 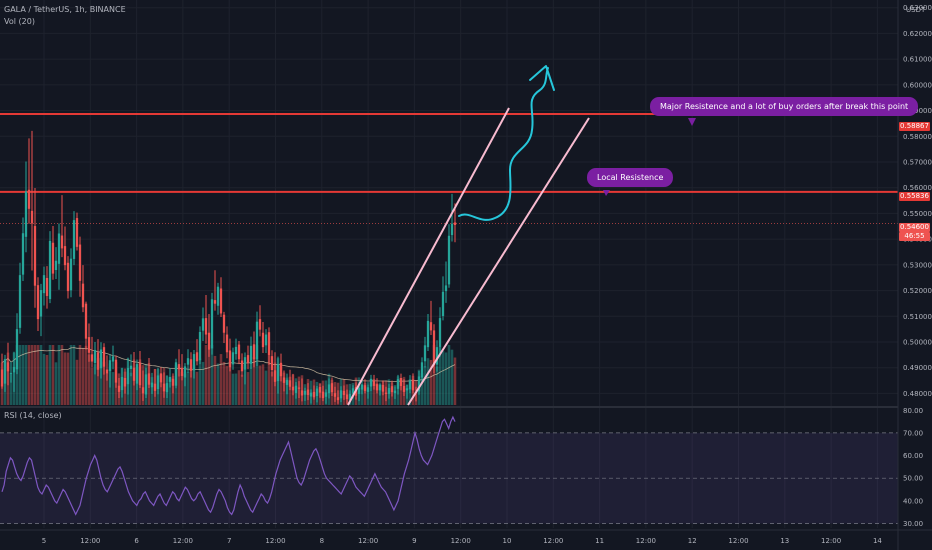 What do you see at coordinates (917, 163) in the screenshot?
I see `price-tick-label: 0.57000` at bounding box center [917, 163].